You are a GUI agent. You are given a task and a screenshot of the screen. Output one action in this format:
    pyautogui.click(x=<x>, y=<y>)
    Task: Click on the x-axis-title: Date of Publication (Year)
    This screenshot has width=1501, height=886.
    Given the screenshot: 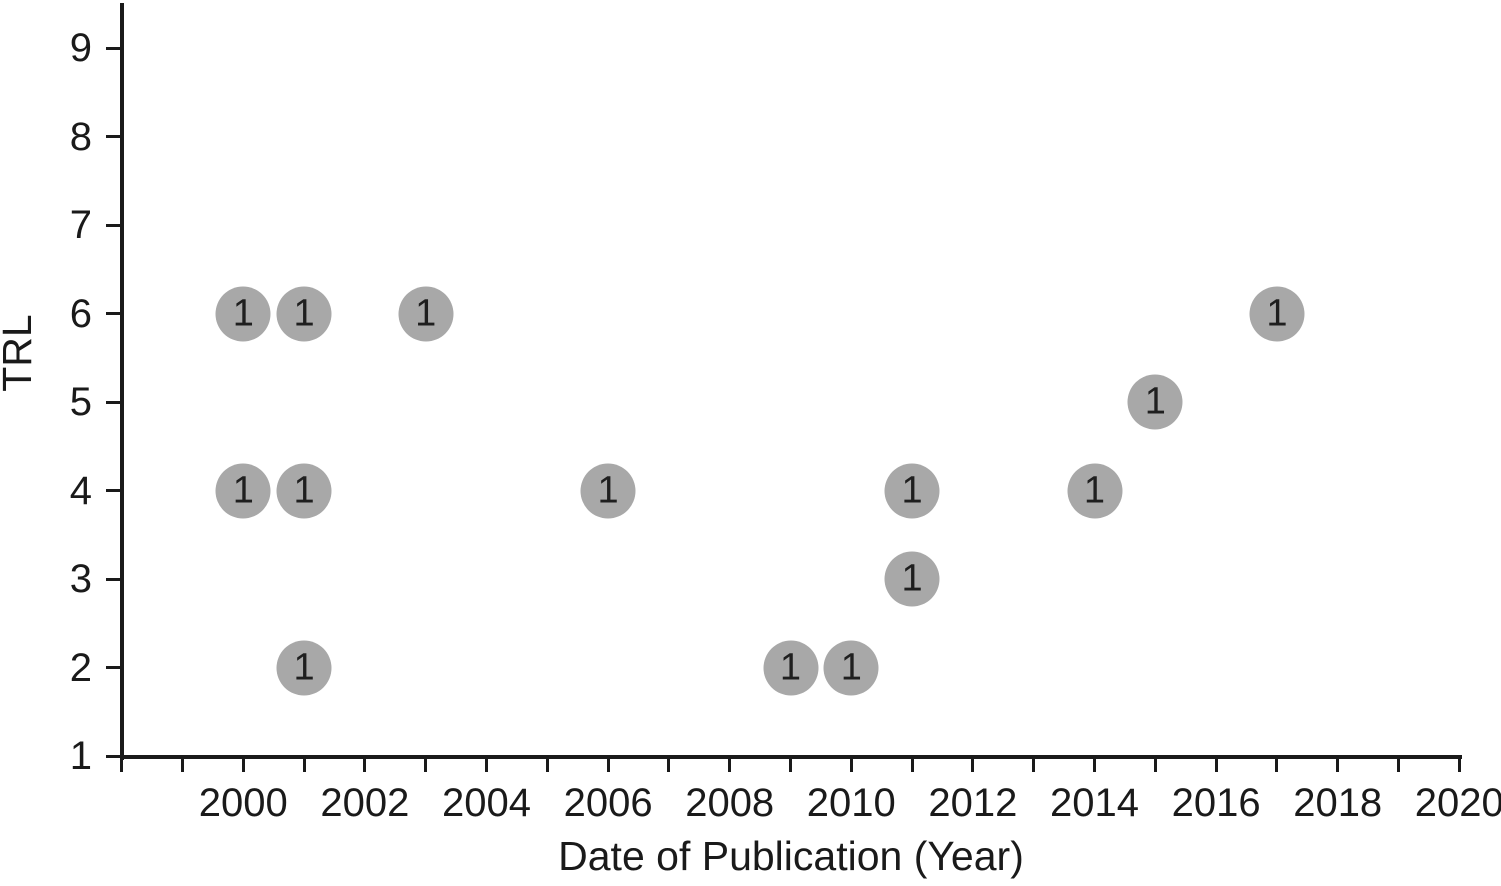 What is the action you would take?
    pyautogui.click(x=791, y=856)
    